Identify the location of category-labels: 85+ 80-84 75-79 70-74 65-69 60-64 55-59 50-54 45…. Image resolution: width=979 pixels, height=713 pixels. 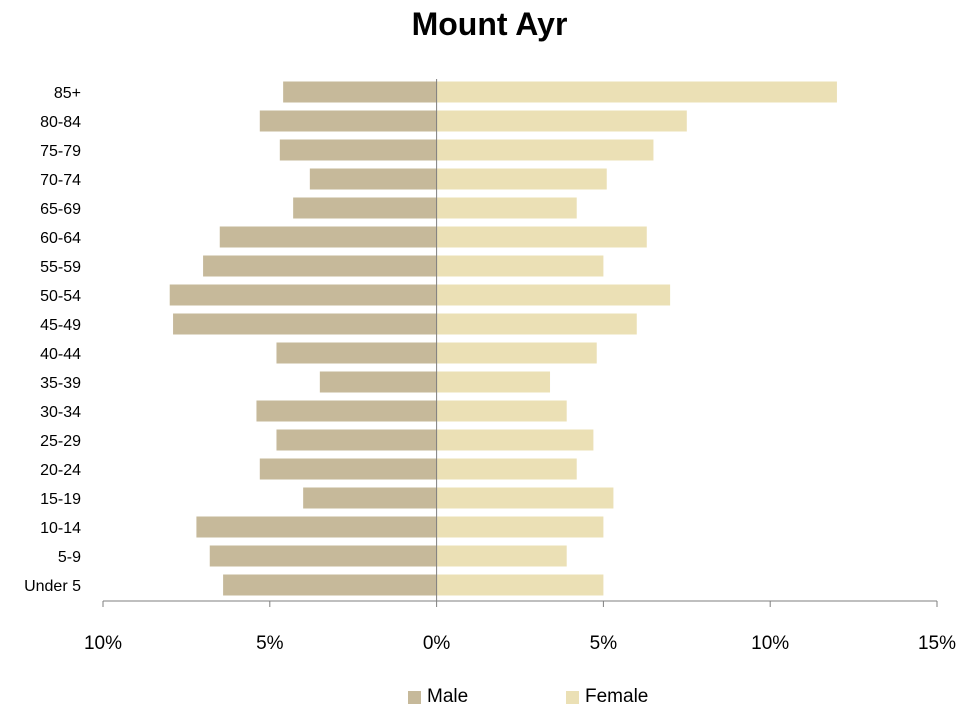
(52, 340).